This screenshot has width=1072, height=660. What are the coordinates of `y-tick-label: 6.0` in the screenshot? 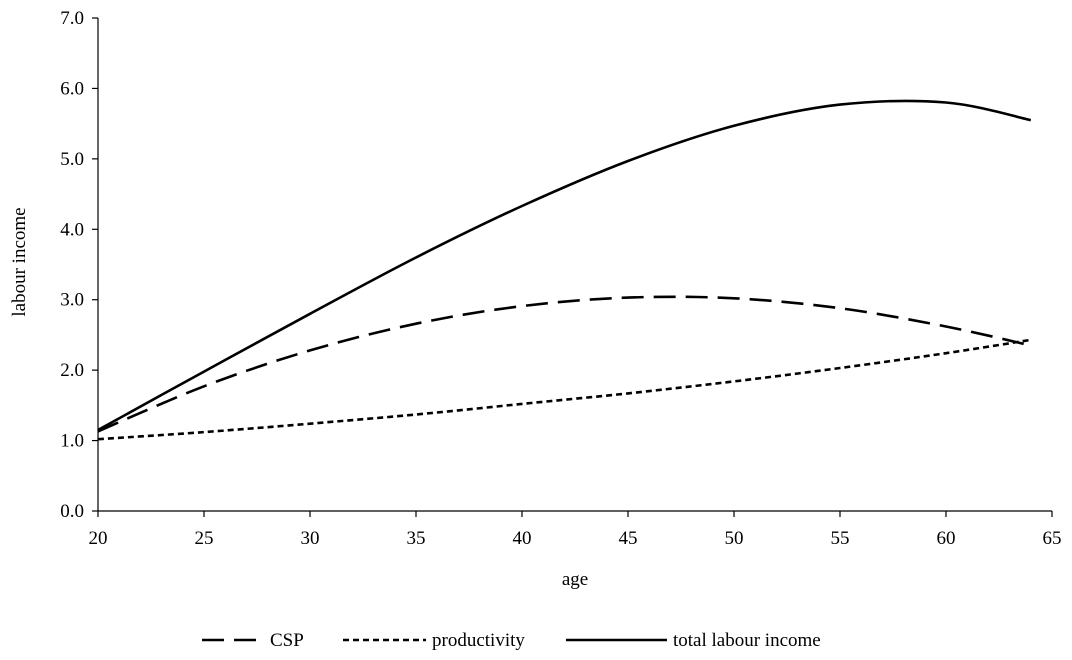 It's located at (72, 88).